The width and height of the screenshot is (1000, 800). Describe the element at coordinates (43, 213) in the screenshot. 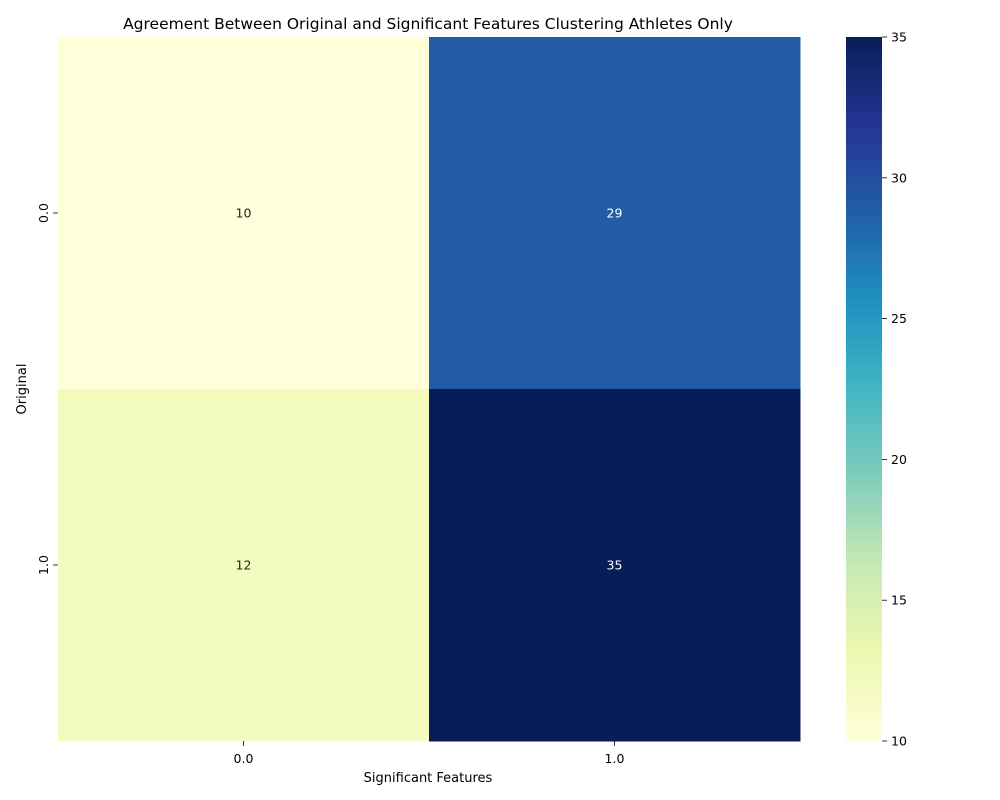

I see `y-tick-label: 0.0` at that location.